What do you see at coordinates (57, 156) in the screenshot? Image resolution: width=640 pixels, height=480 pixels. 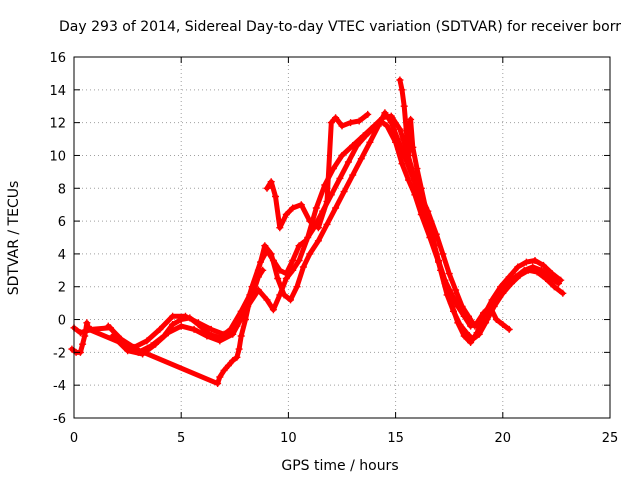 I see `y-tick-label: 10` at bounding box center [57, 156].